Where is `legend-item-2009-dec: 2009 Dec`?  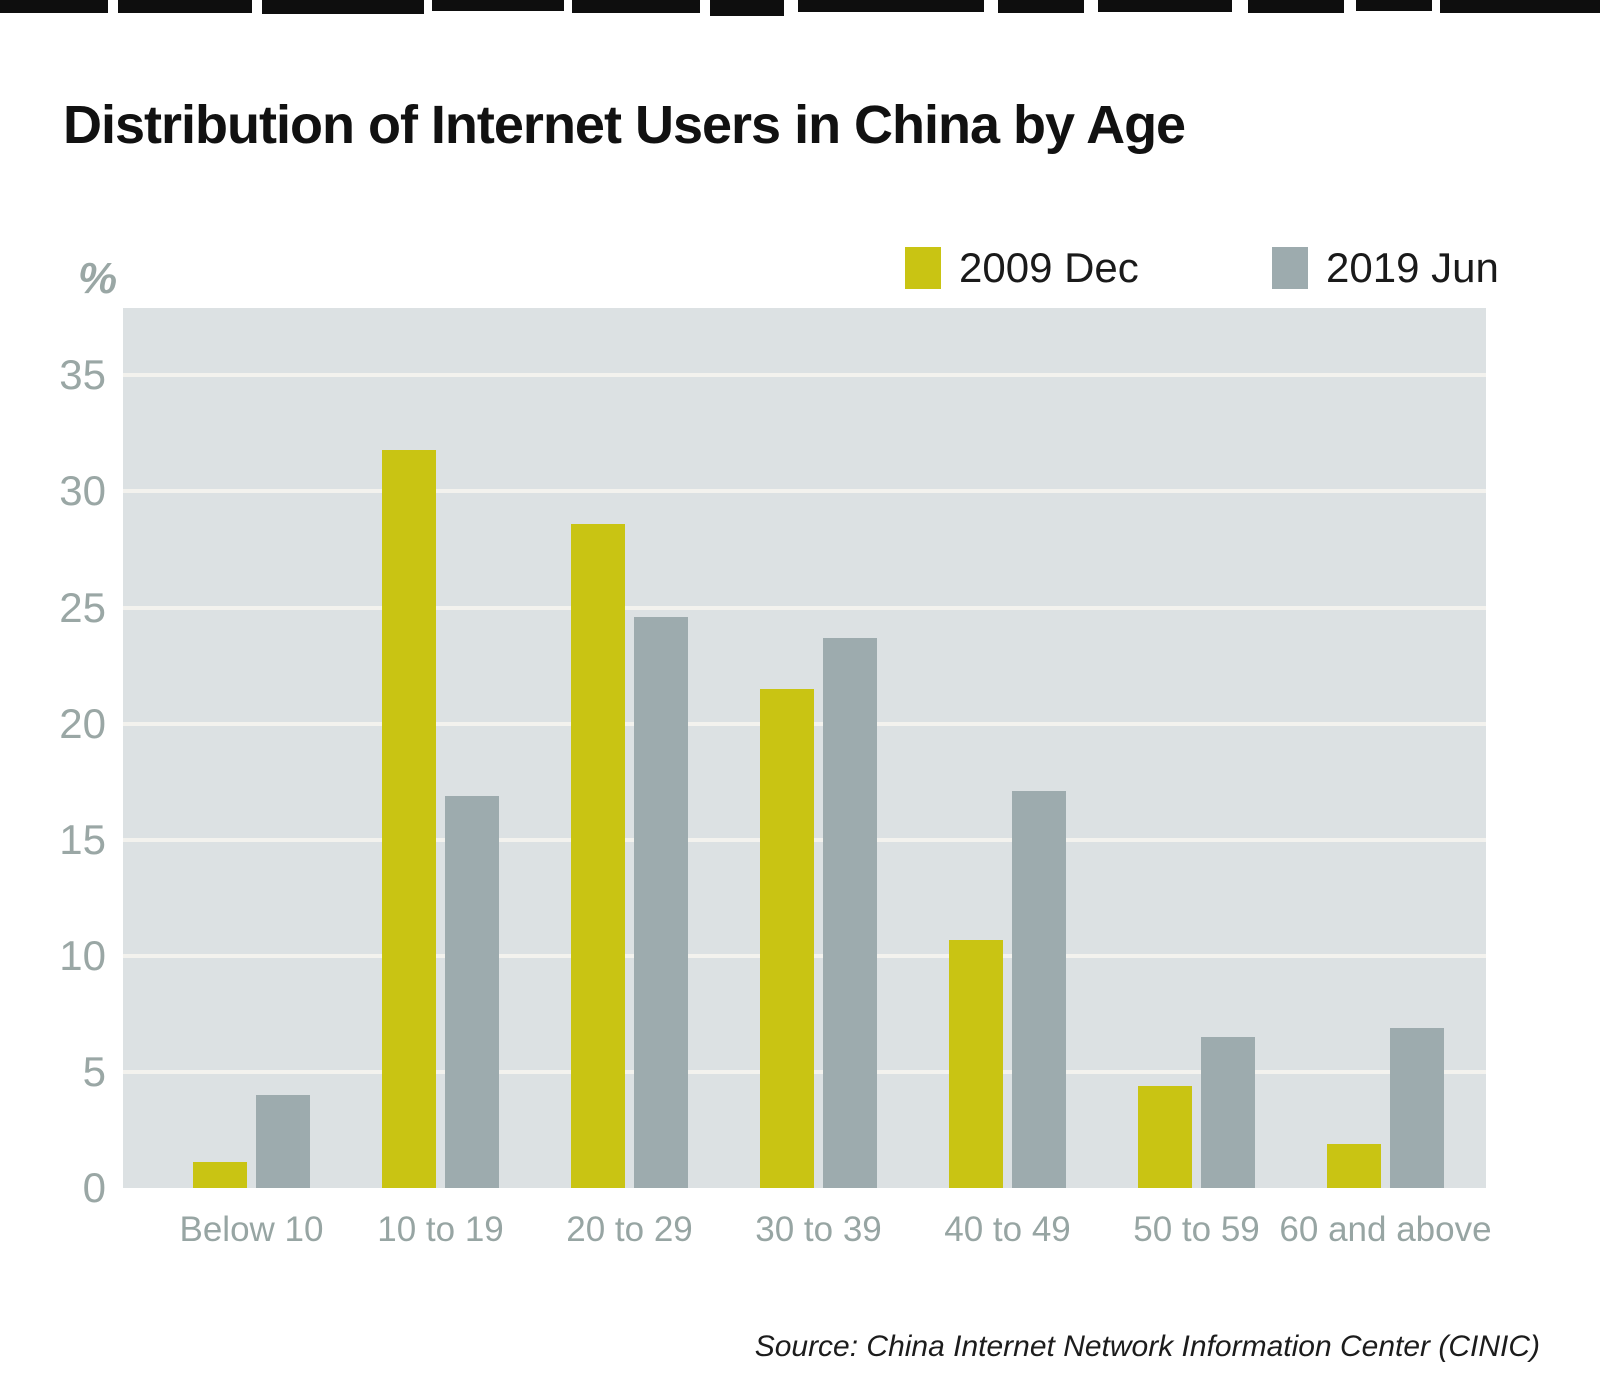 legend-item-2009-dec: 2009 Dec is located at coordinates (1022, 268).